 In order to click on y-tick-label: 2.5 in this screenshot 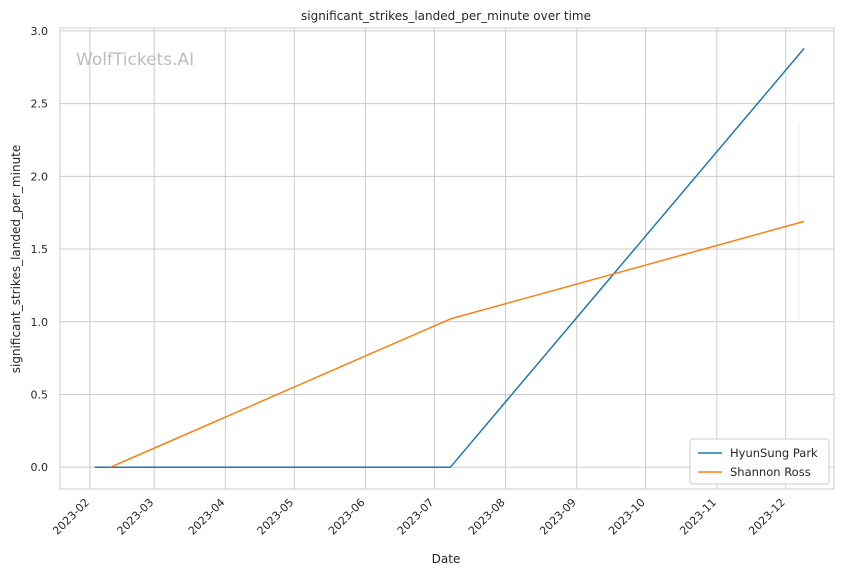, I will do `click(40, 104)`.